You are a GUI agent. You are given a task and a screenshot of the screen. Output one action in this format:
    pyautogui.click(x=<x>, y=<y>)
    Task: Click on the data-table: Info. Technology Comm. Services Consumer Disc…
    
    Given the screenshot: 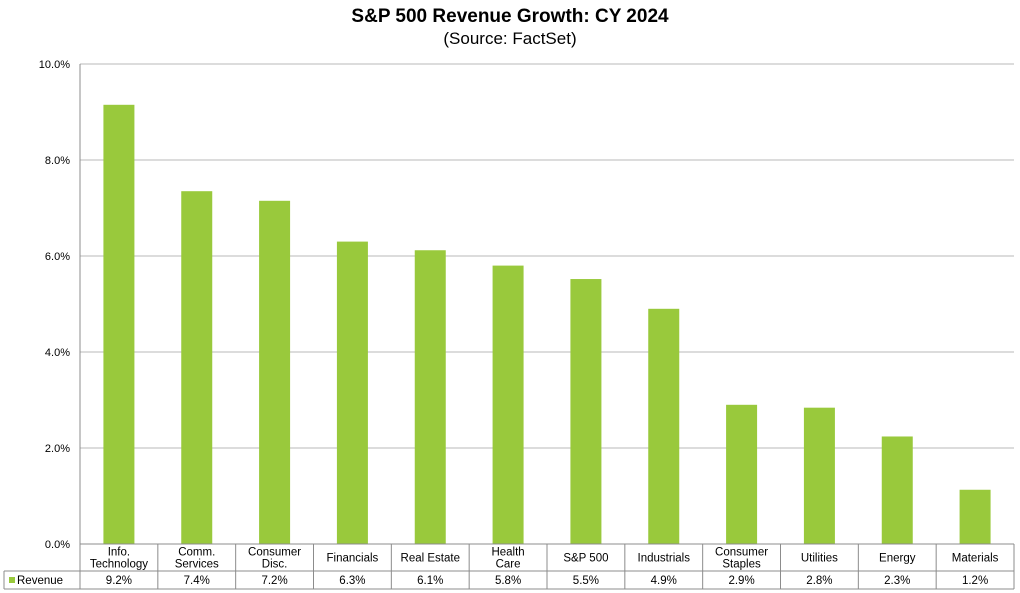 What is the action you would take?
    pyautogui.click(x=509, y=566)
    